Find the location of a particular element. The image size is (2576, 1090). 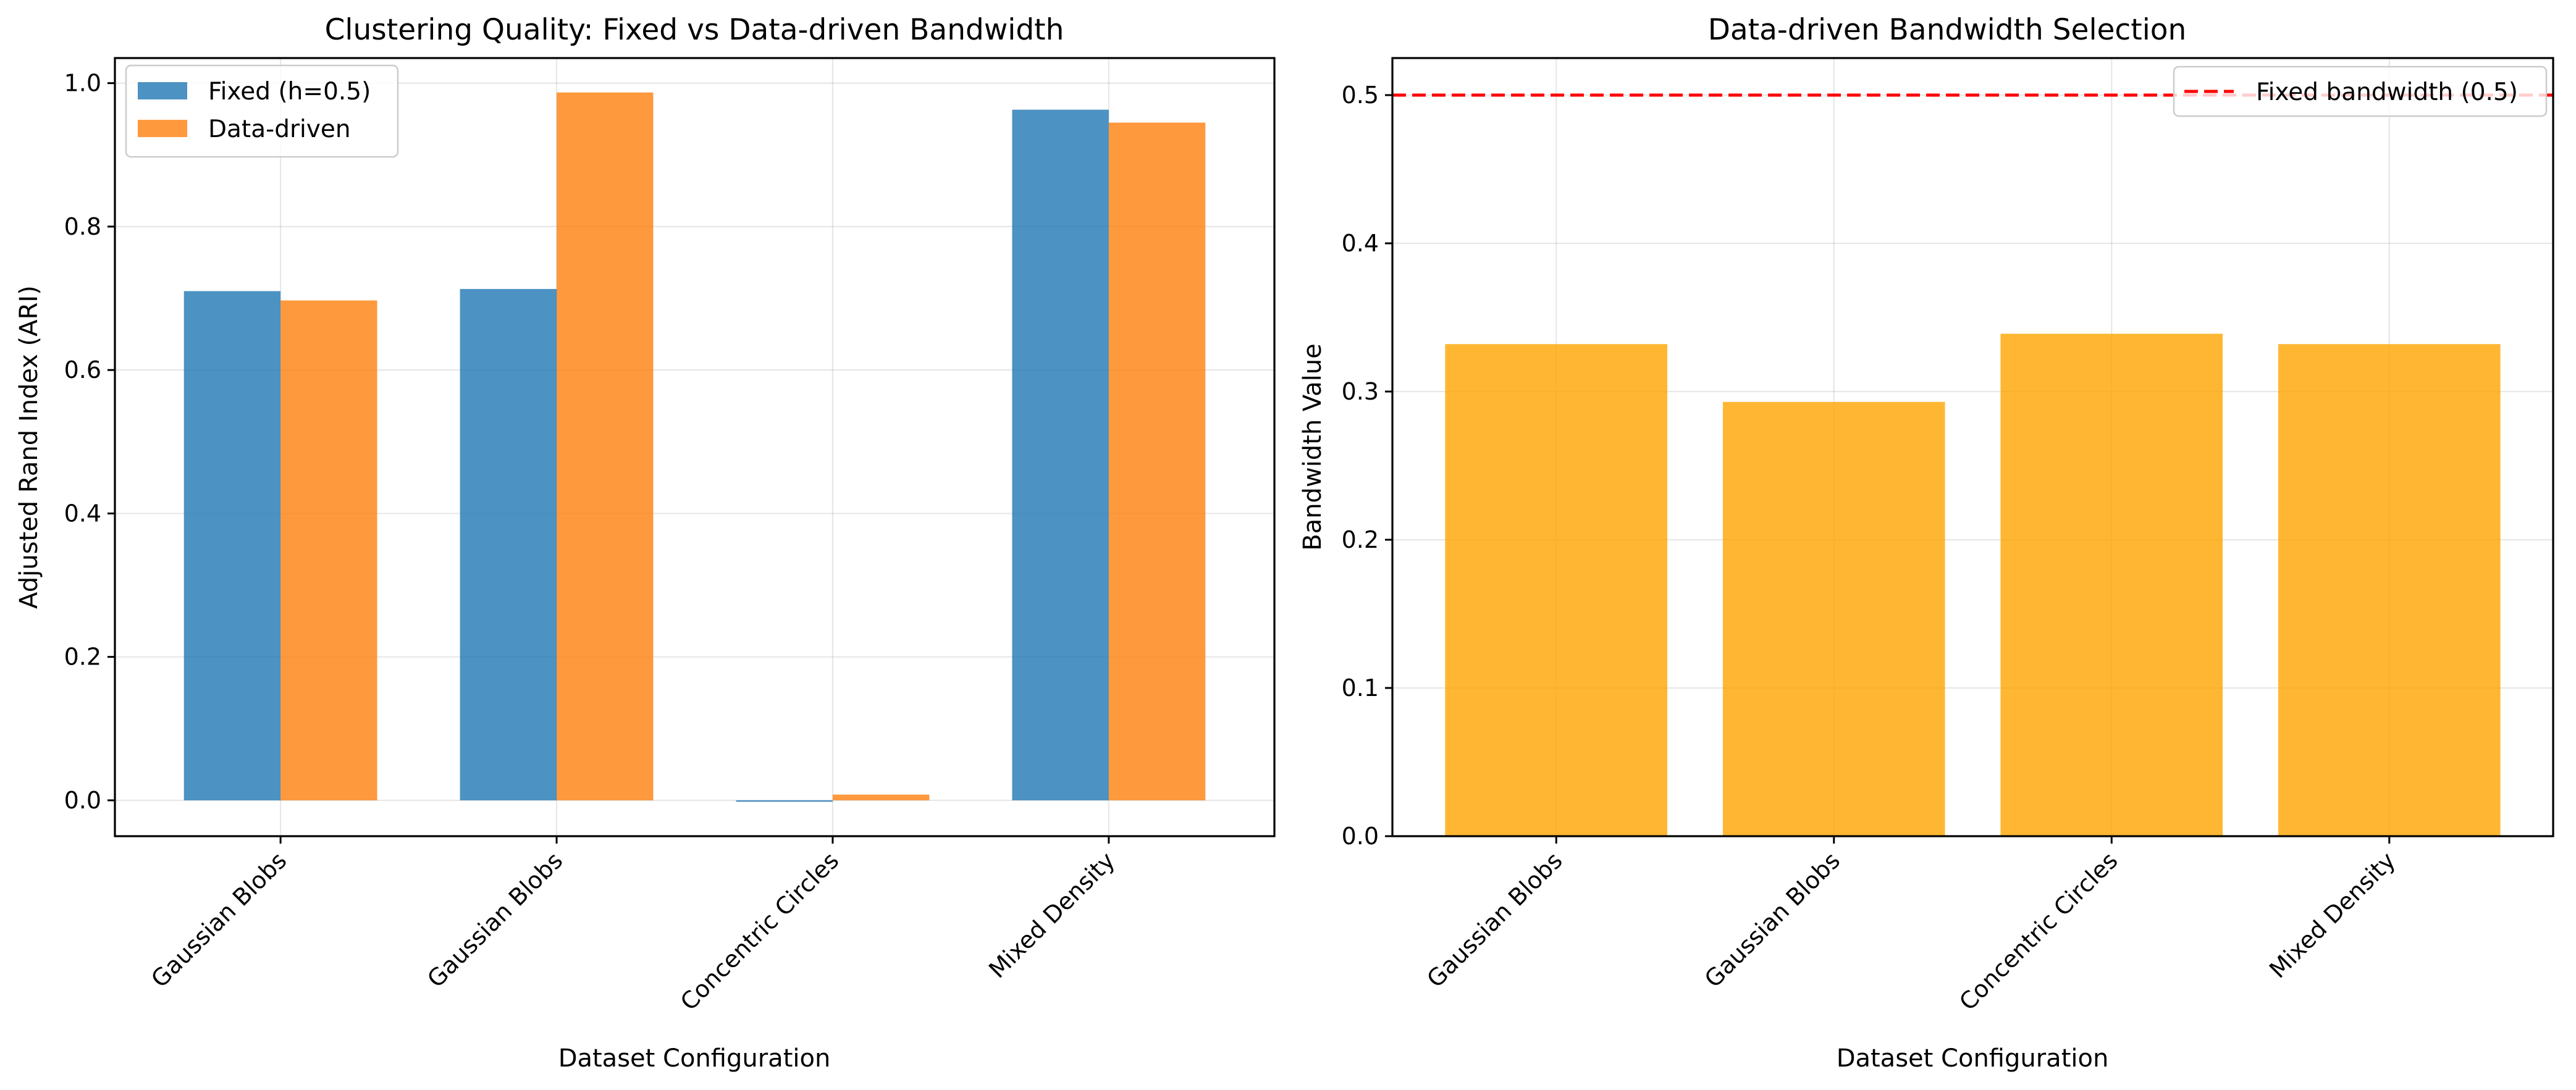

y-tick-label: 0.8 is located at coordinates (82, 226).